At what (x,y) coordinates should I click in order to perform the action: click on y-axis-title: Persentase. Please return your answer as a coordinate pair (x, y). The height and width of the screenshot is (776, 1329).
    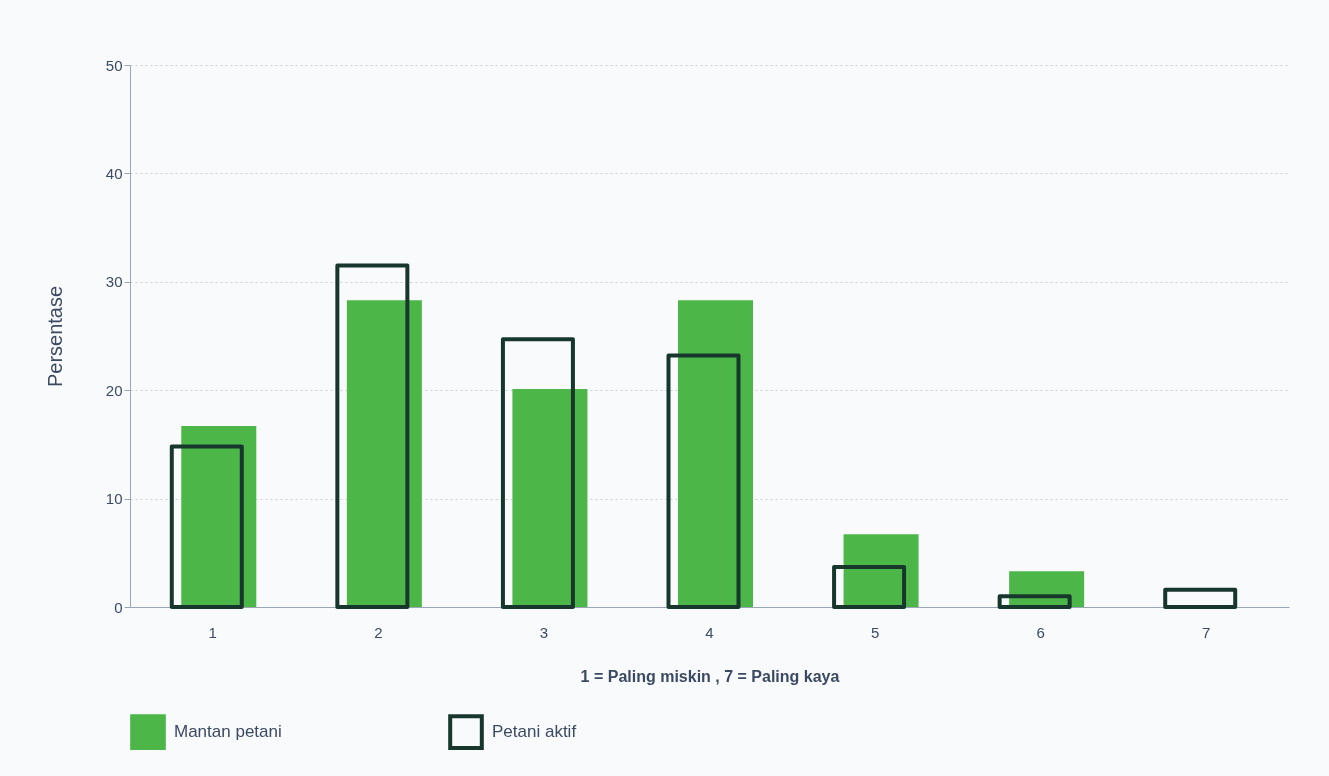
    Looking at the image, I should click on (54, 336).